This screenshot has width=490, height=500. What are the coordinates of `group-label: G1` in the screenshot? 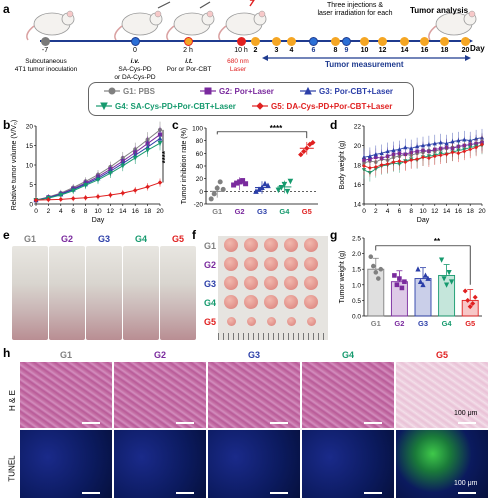 It's located at (210, 246).